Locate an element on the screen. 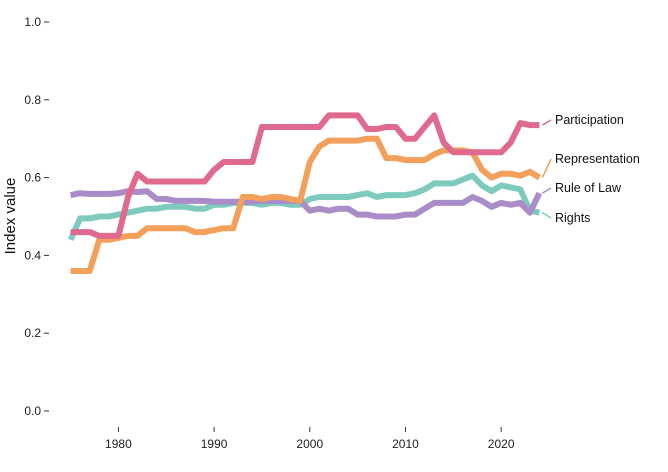  x-tick-label: 1980 is located at coordinates (118, 444).